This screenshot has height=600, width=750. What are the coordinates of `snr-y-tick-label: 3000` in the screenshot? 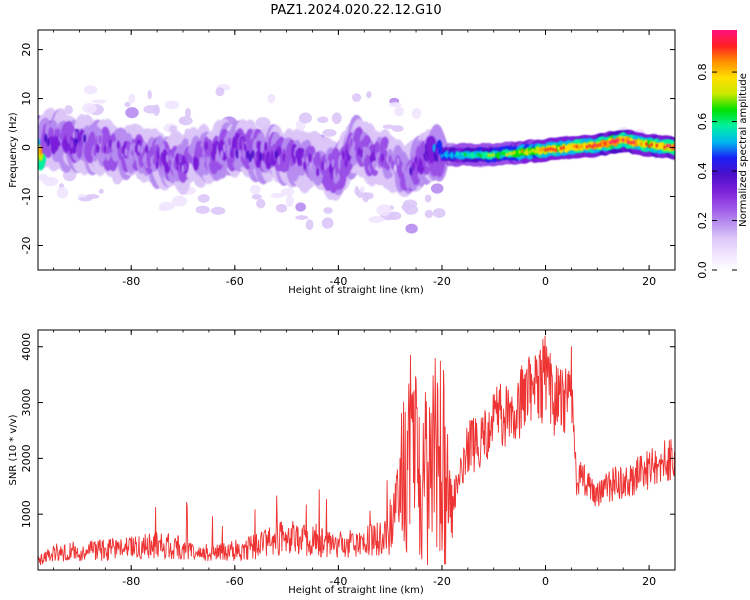 It's located at (26, 403).